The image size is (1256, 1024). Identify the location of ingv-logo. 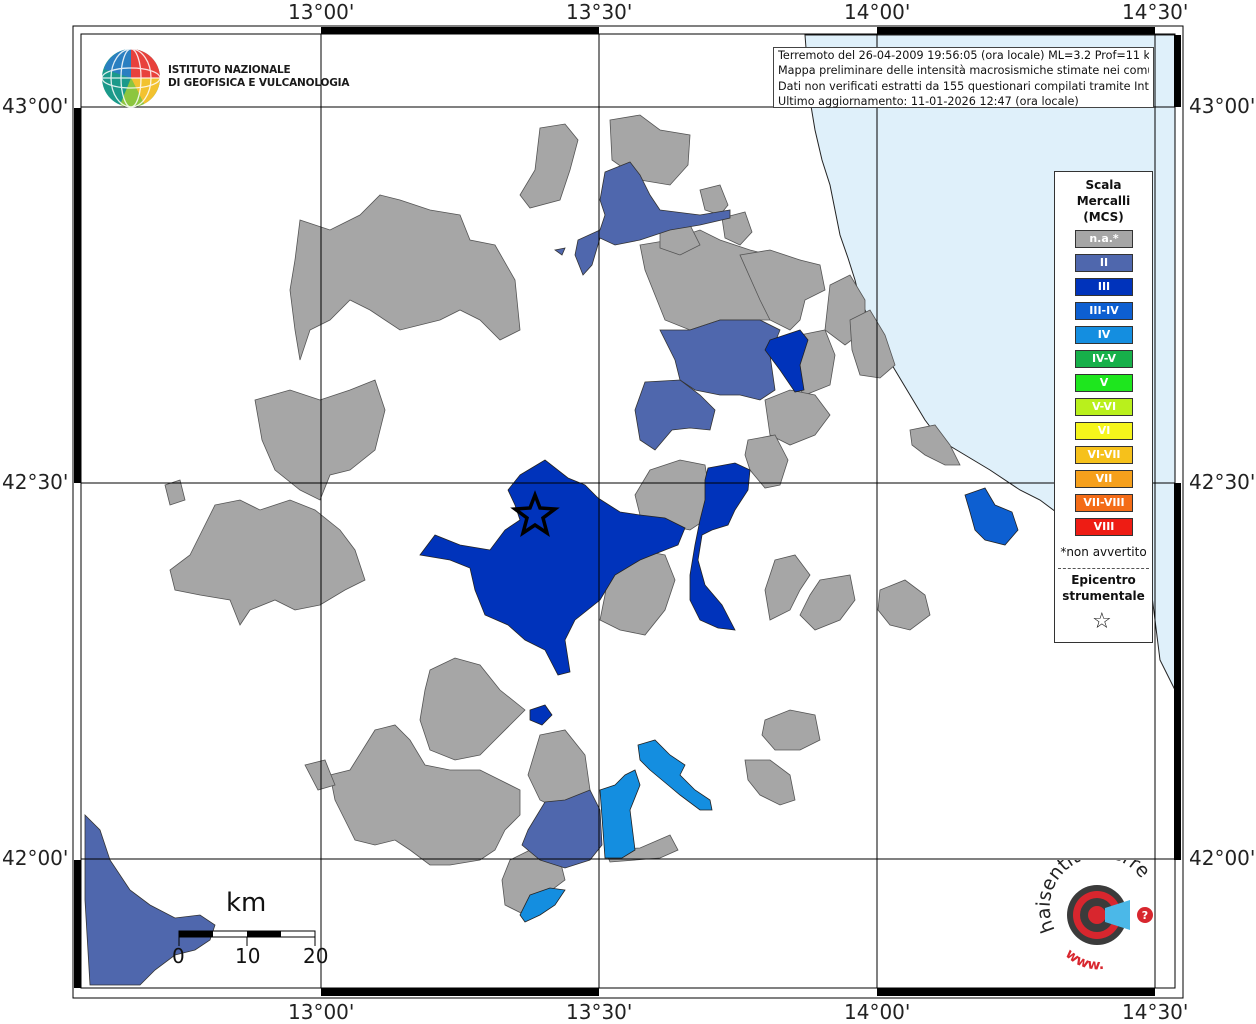
(210, 78).